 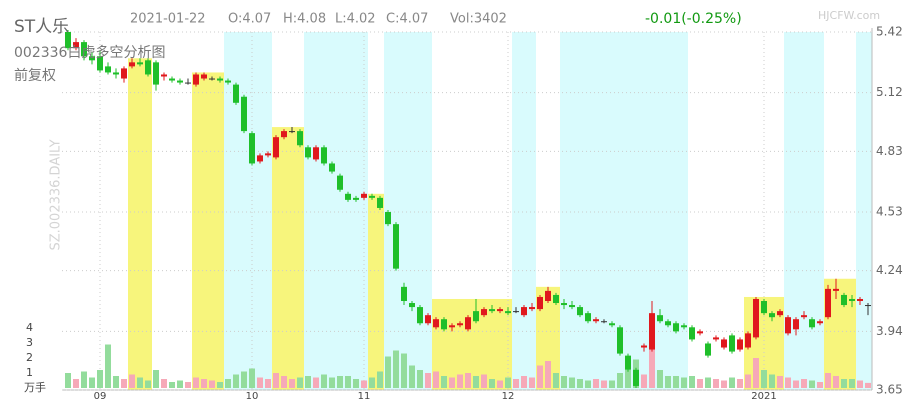 What do you see at coordinates (304, 19) in the screenshot?
I see `high-label: H:4.08` at bounding box center [304, 19].